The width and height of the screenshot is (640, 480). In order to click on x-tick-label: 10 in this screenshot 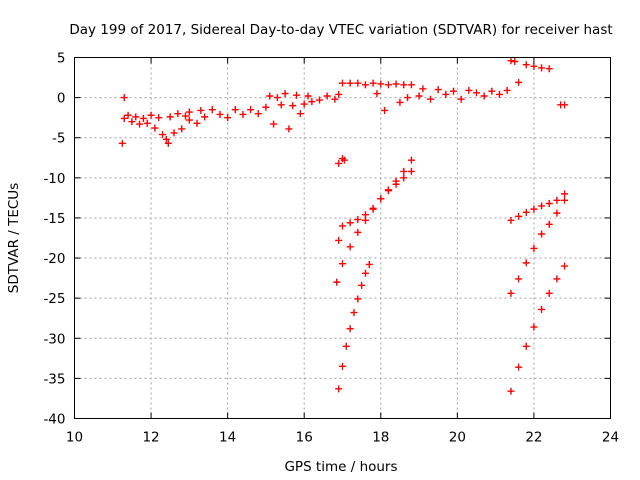, I will do `click(74, 438)`.